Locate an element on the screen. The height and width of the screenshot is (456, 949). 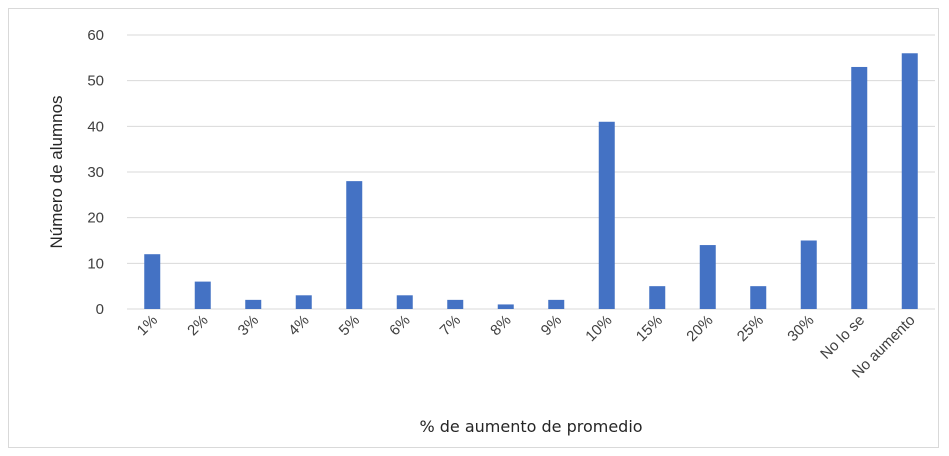
x-tick-label: 7% is located at coordinates (450, 325).